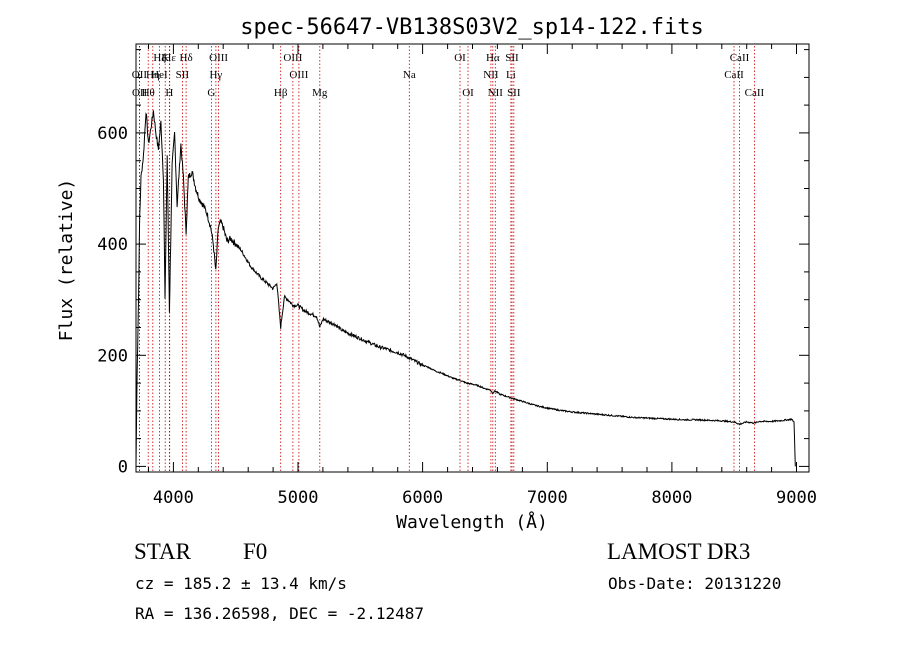 The height and width of the screenshot is (649, 900). What do you see at coordinates (123, 467) in the screenshot?
I see `y-tick-label: 0` at bounding box center [123, 467].